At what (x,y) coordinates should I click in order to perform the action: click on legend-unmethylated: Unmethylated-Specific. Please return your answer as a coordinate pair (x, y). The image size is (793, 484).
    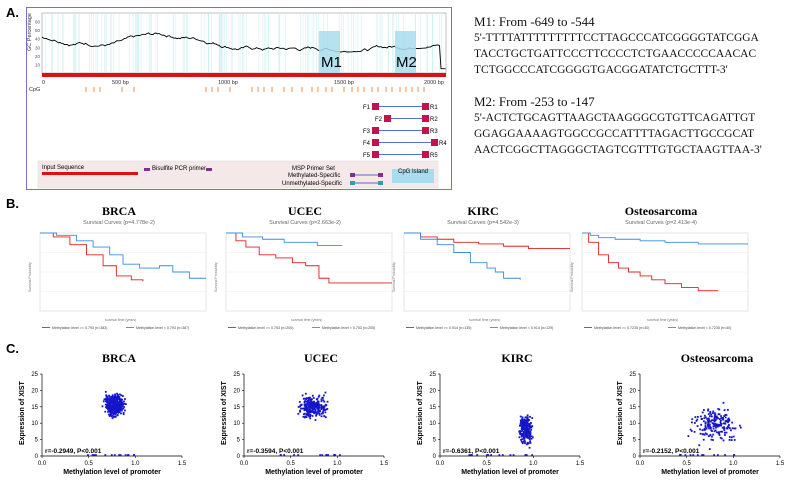
    Looking at the image, I should click on (312, 184).